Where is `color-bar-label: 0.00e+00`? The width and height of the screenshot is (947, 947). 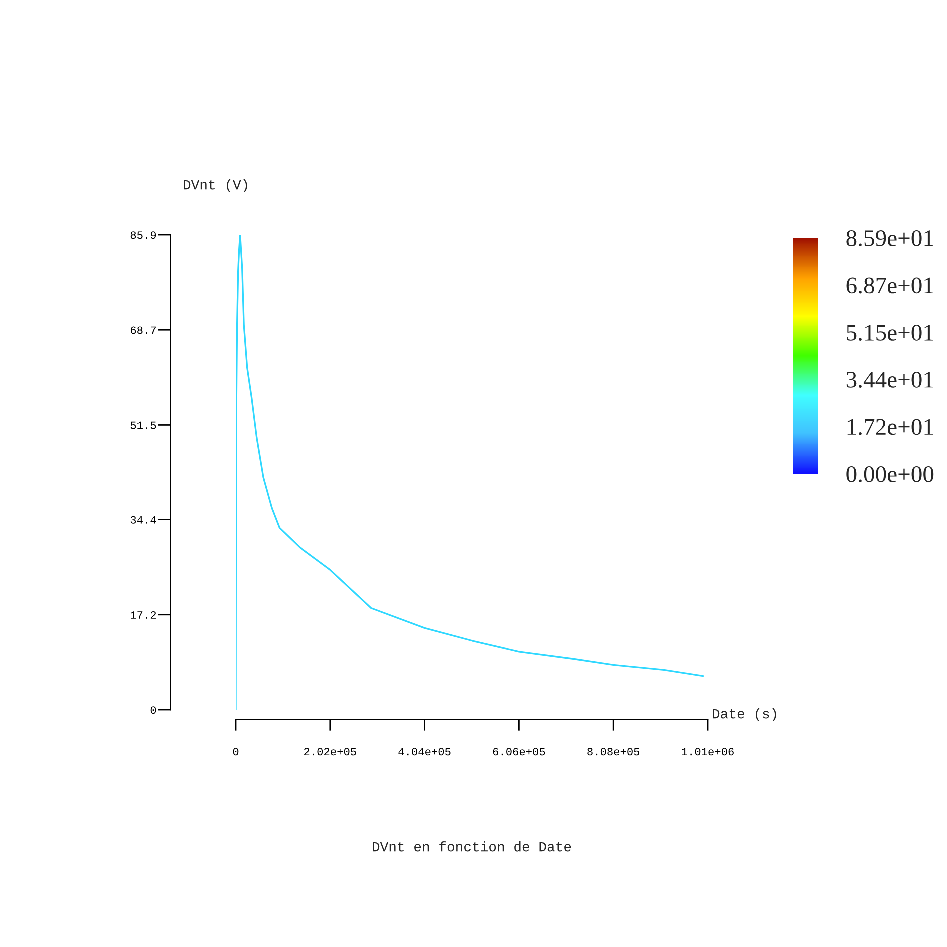
color-bar-label: 0.00e+00 is located at coordinates (890, 474).